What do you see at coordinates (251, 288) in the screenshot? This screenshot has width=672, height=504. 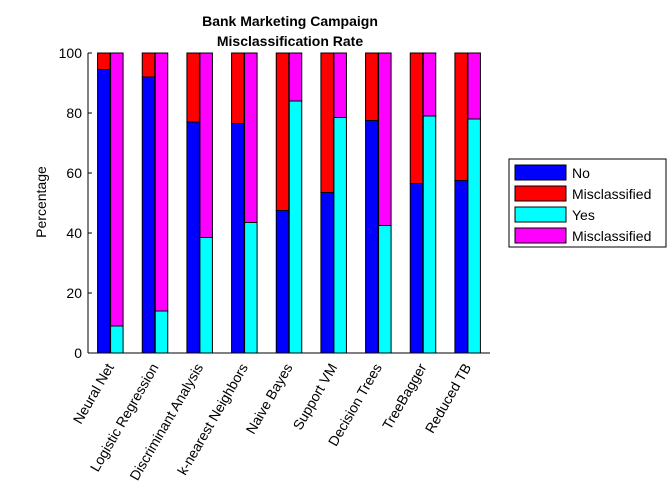 I see `bar-k-nearest-neighbors-yes-yes` at bounding box center [251, 288].